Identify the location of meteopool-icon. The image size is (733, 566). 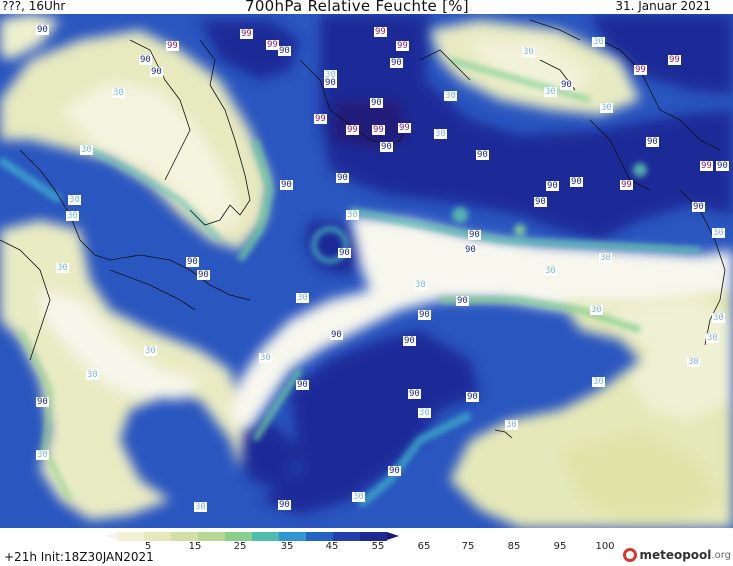
(630, 555).